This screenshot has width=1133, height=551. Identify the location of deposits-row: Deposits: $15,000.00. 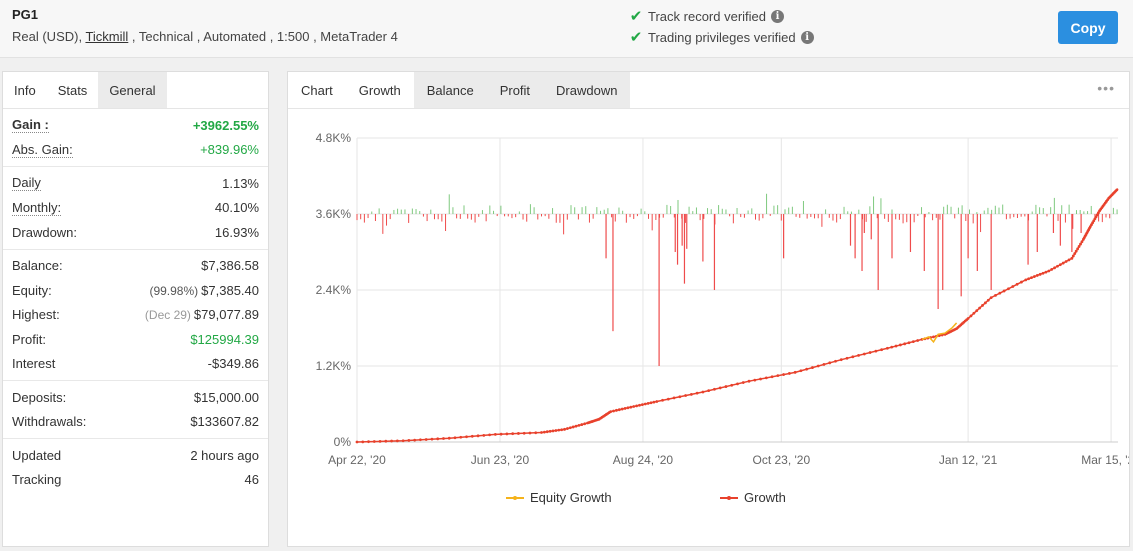
(135, 397).